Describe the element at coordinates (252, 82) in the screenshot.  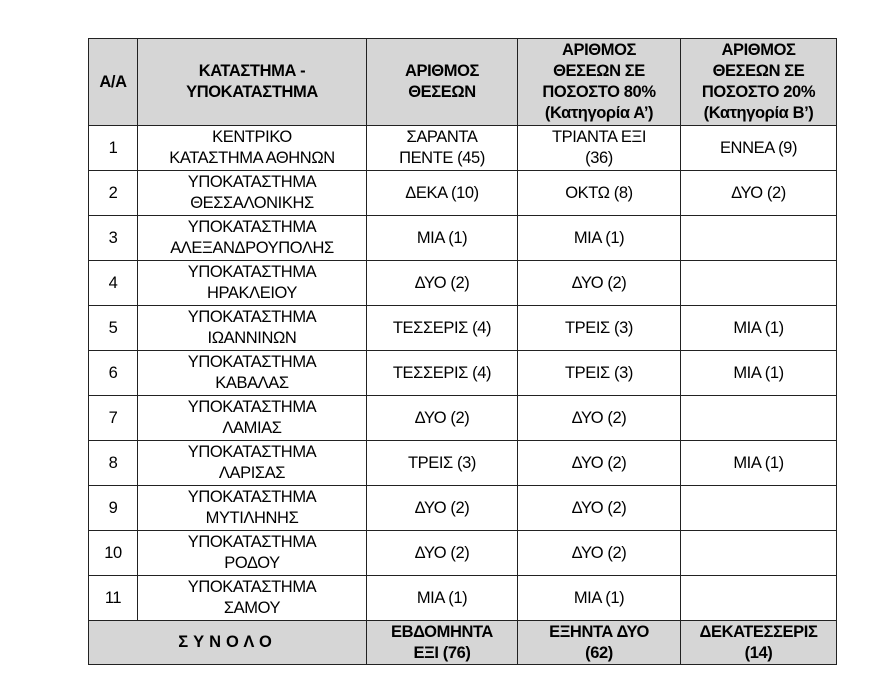
I see `header-store: ΚΑΤΑΣΤΗΜΑ - ΥΠΟΚΑΤΑΣΤΗΜΑ` at that location.